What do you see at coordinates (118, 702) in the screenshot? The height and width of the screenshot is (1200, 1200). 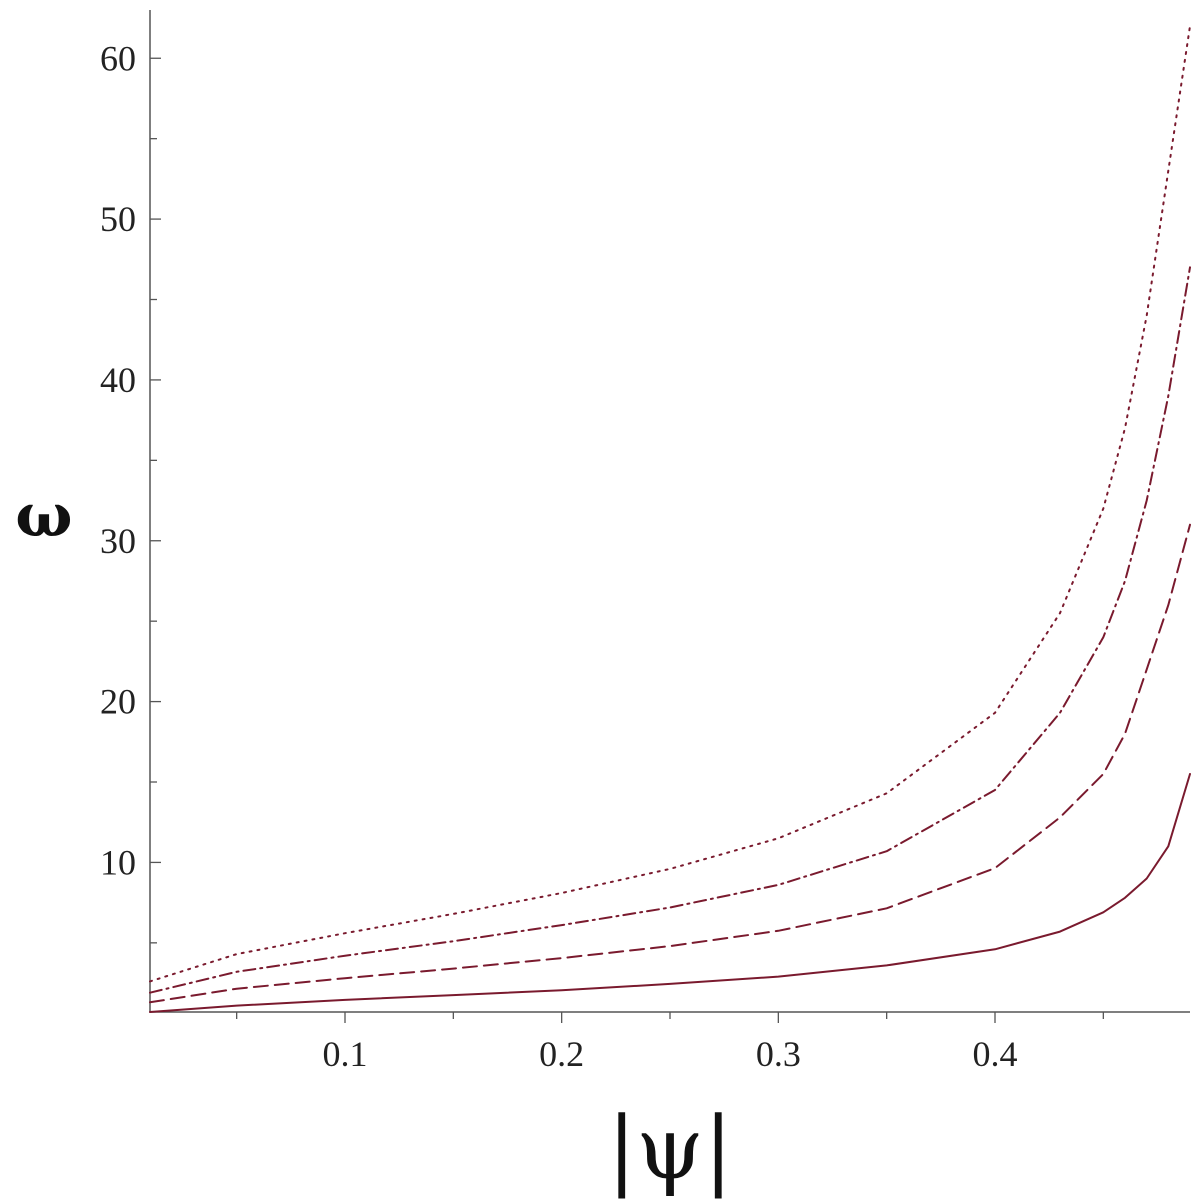 I see `y-tick-label: 20` at bounding box center [118, 702].